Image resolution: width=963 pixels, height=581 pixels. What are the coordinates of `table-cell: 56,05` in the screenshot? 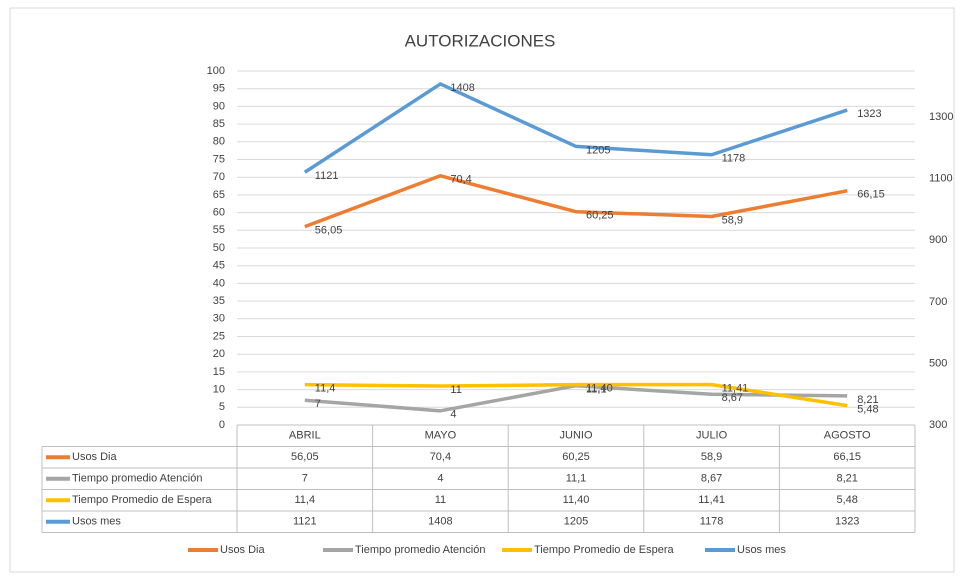 It's located at (305, 457).